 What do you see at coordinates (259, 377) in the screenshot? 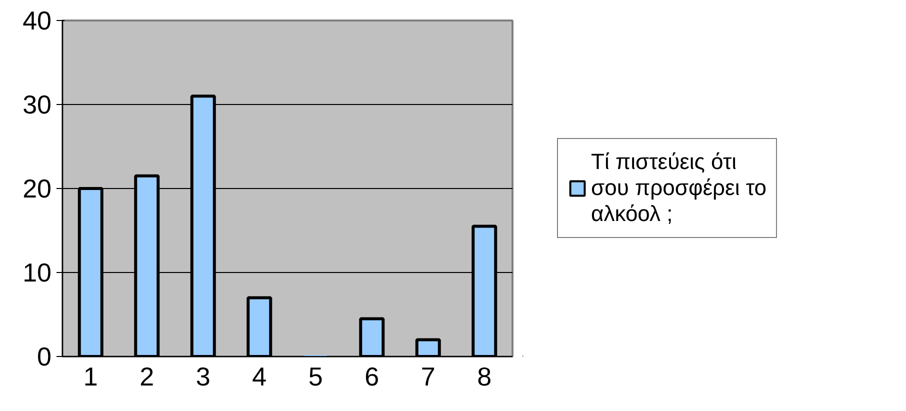
I see `x-tick-label: 4` at bounding box center [259, 377].